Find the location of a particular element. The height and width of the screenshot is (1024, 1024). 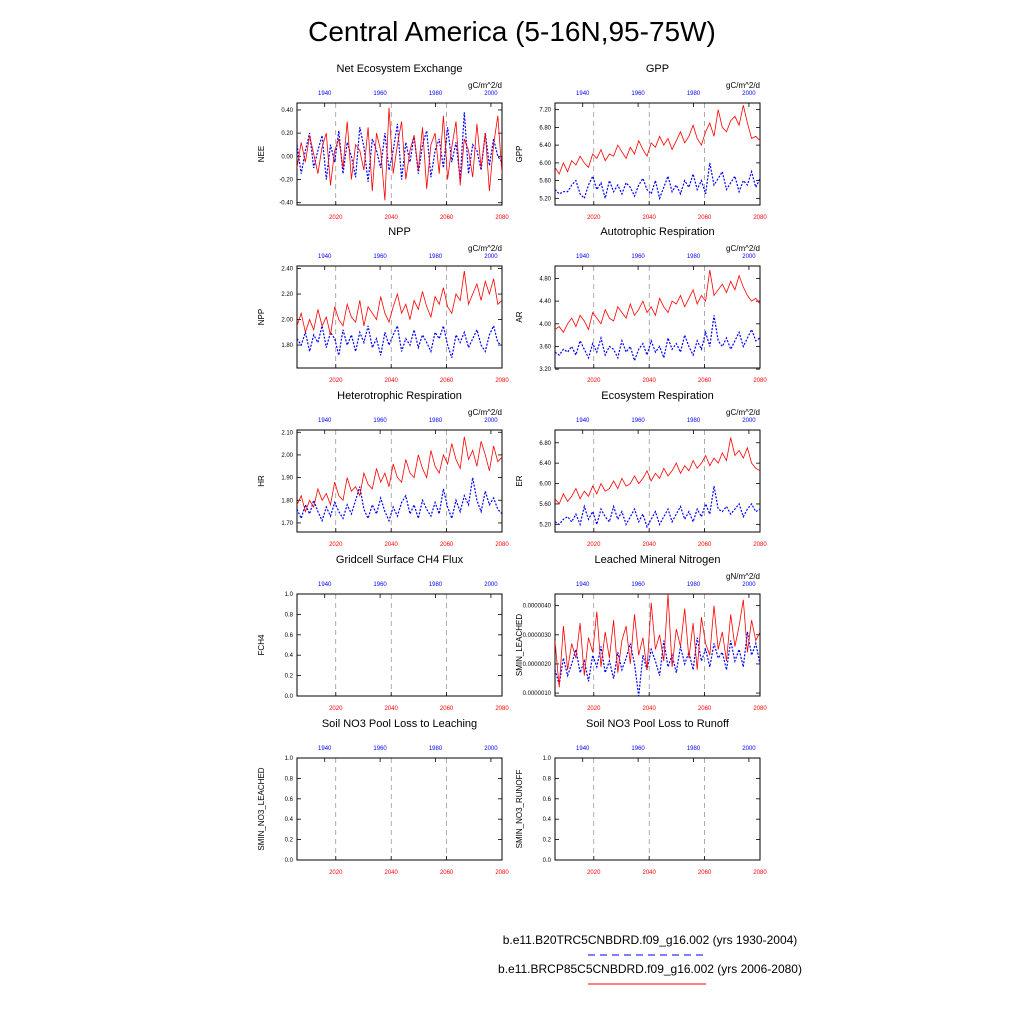

y-axis-label: ER is located at coordinates (519, 480).